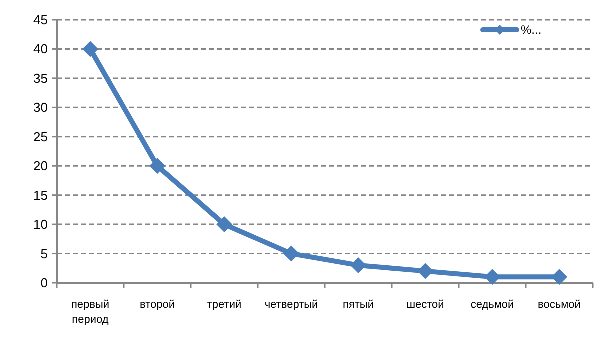  What do you see at coordinates (41, 20) in the screenshot?
I see `y-tick-label: 45` at bounding box center [41, 20].